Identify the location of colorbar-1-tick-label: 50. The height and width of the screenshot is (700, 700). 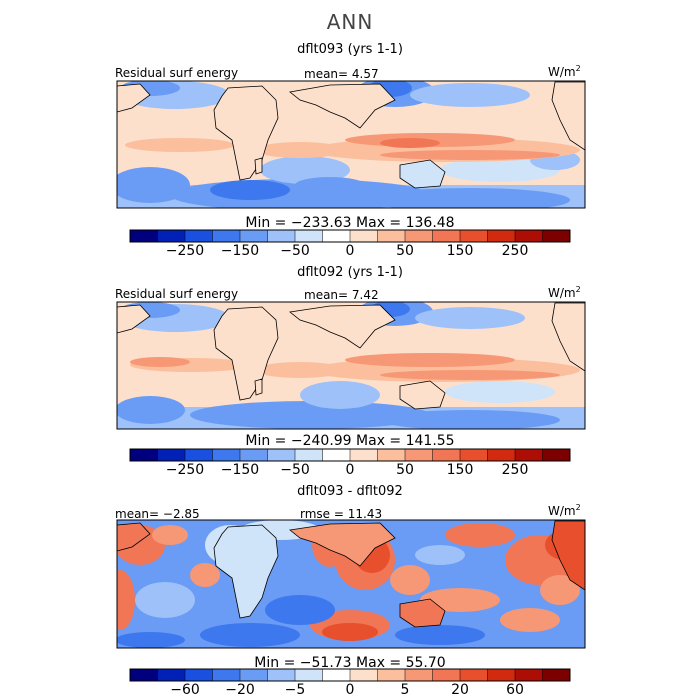
(405, 251).